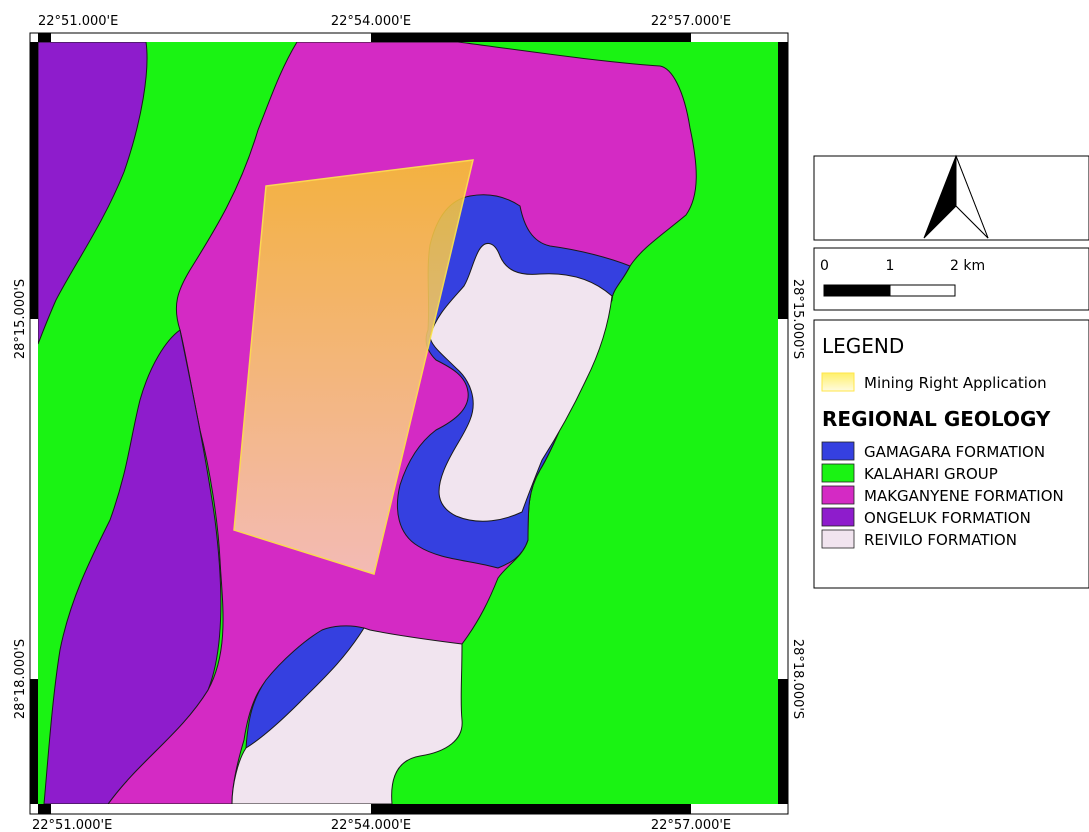  Describe the element at coordinates (347, 715) in the screenshot. I see `reivilo-formation-area-south` at that location.